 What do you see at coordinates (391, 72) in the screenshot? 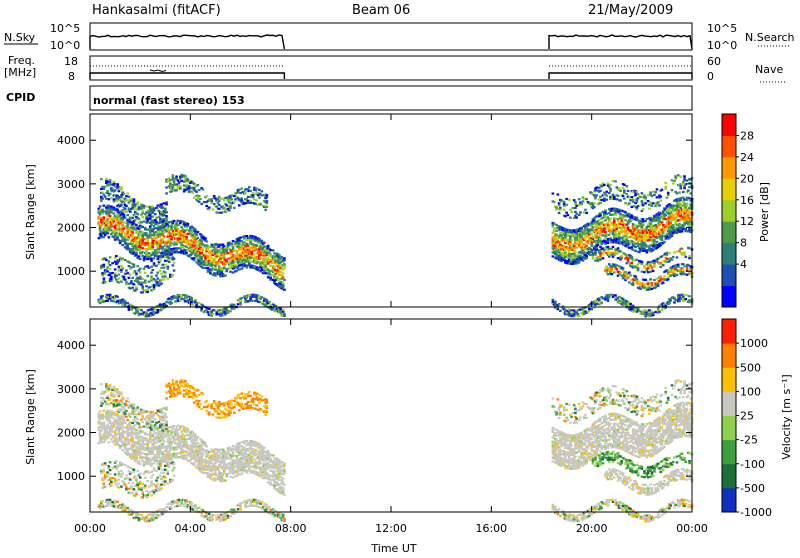
I see `freq-trace` at bounding box center [391, 72].